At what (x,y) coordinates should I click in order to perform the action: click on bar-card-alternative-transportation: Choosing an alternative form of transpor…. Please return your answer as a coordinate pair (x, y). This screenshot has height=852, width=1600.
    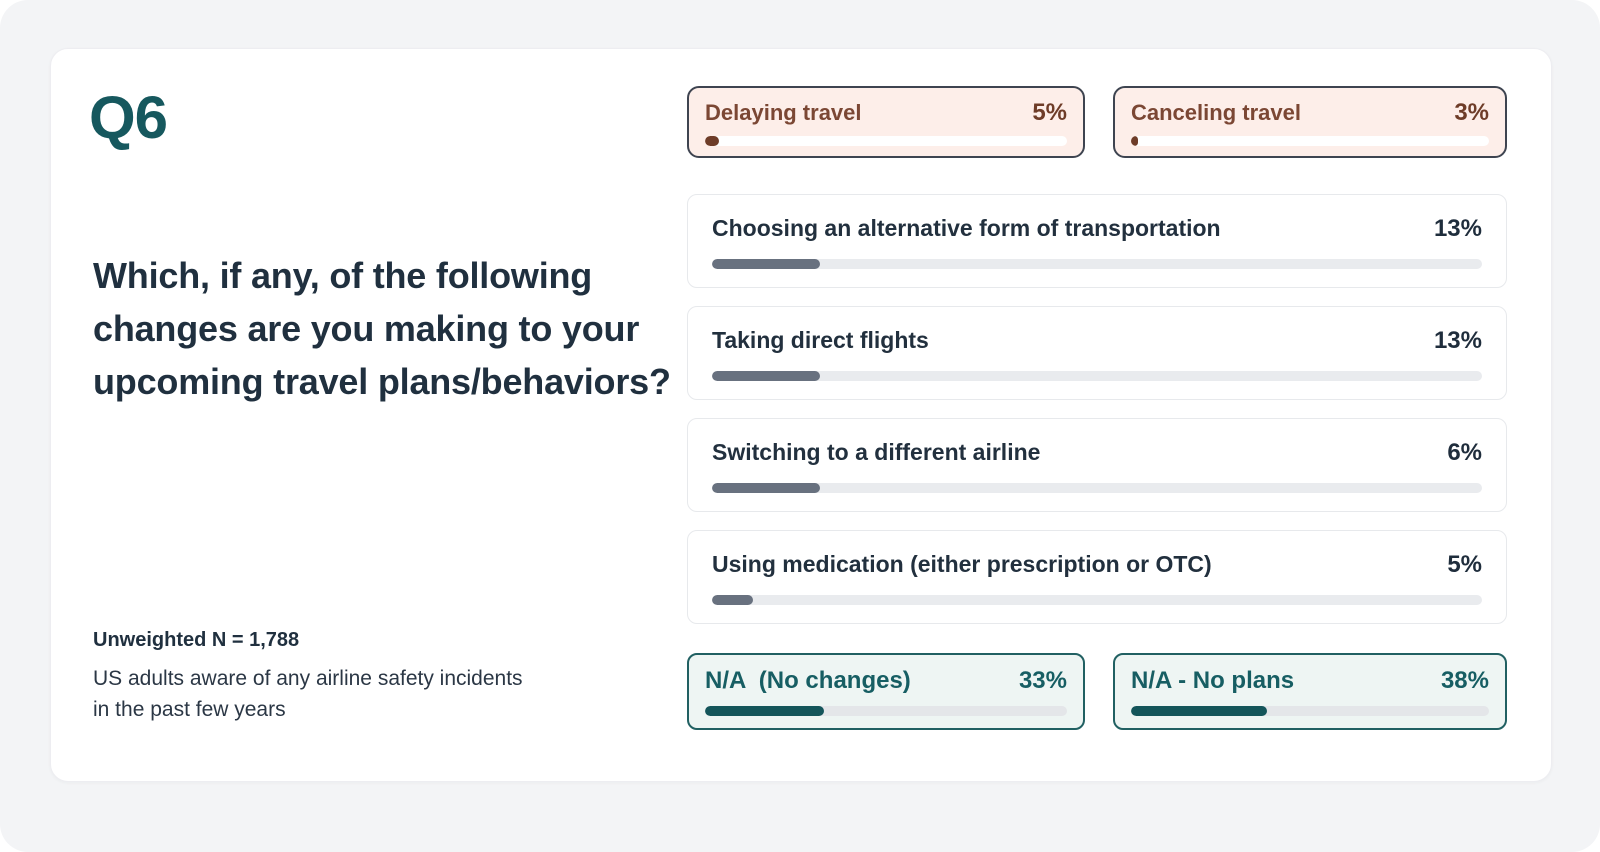
    Looking at the image, I should click on (1097, 241).